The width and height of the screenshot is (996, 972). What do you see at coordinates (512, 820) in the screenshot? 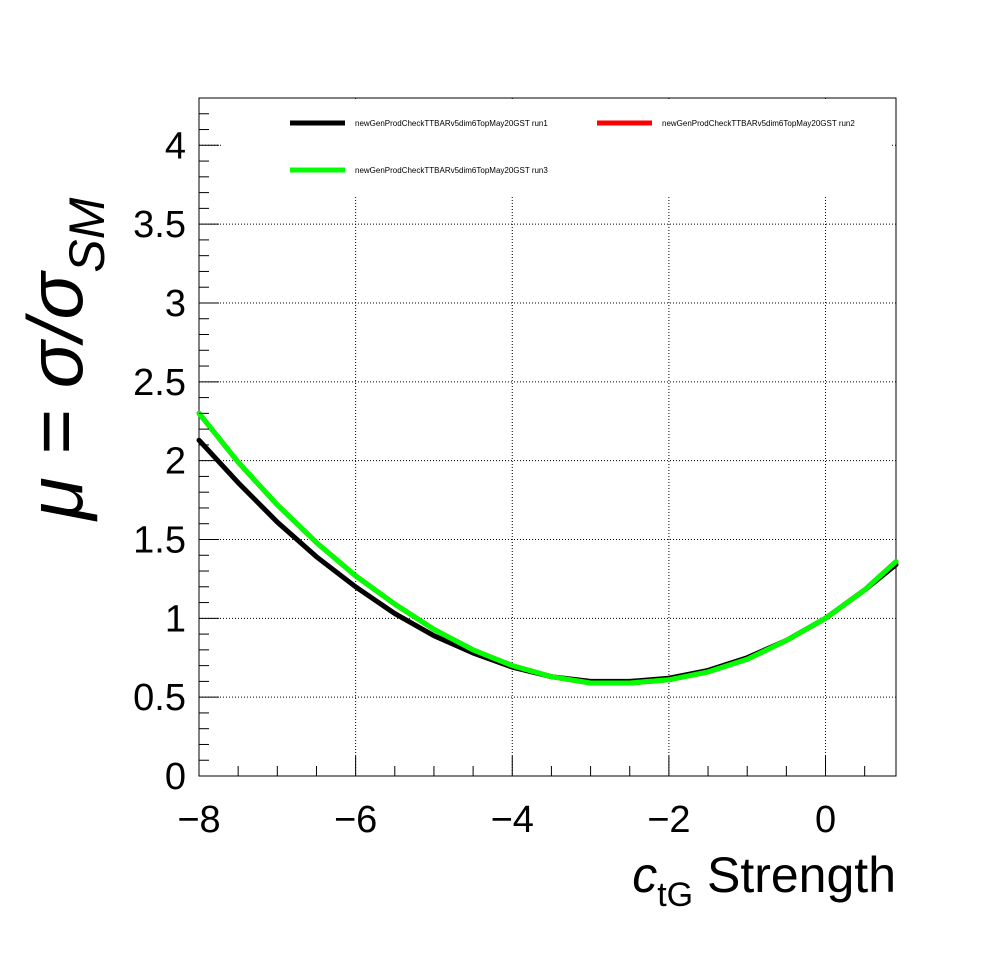
I see `x-tick-label: −4` at bounding box center [512, 820].